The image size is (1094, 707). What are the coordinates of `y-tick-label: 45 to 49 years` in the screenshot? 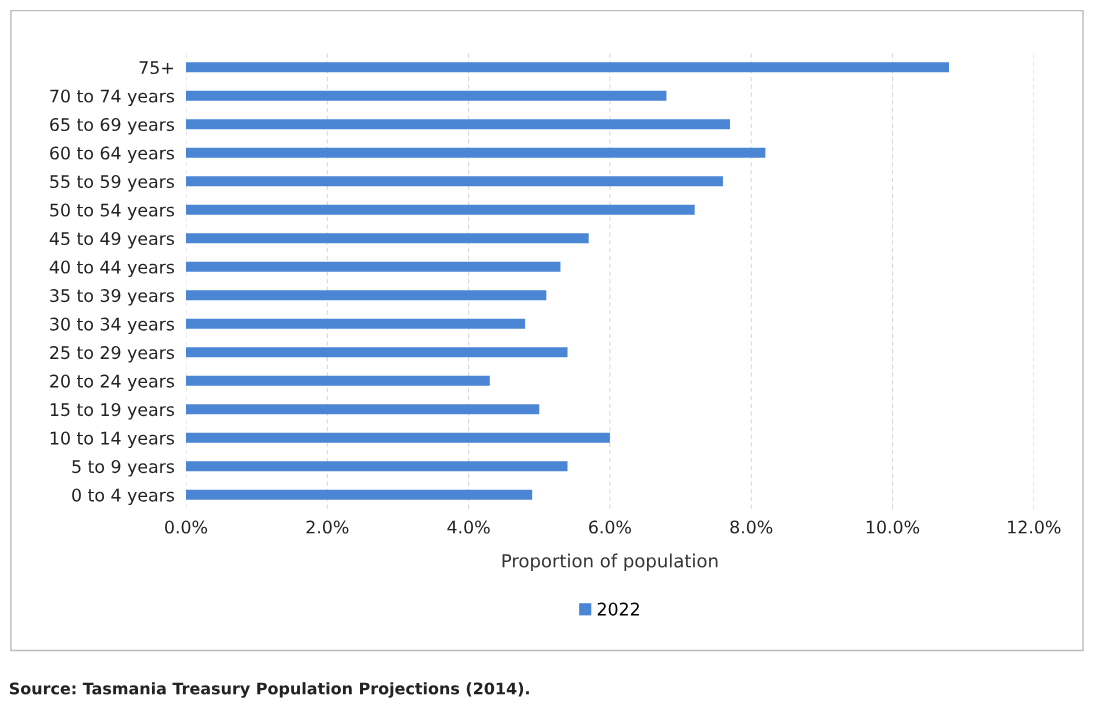 It's located at (112, 240).